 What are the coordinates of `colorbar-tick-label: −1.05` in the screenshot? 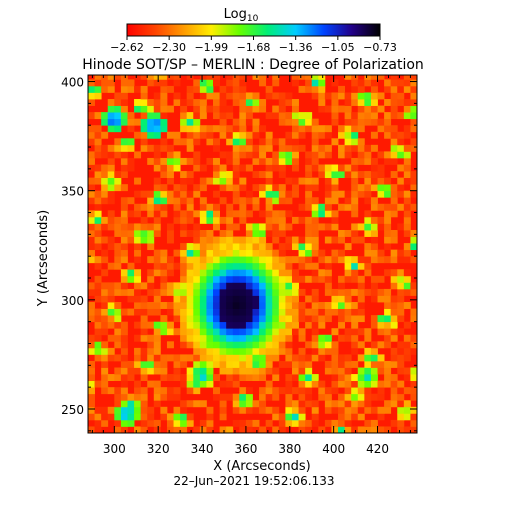 It's located at (338, 47).